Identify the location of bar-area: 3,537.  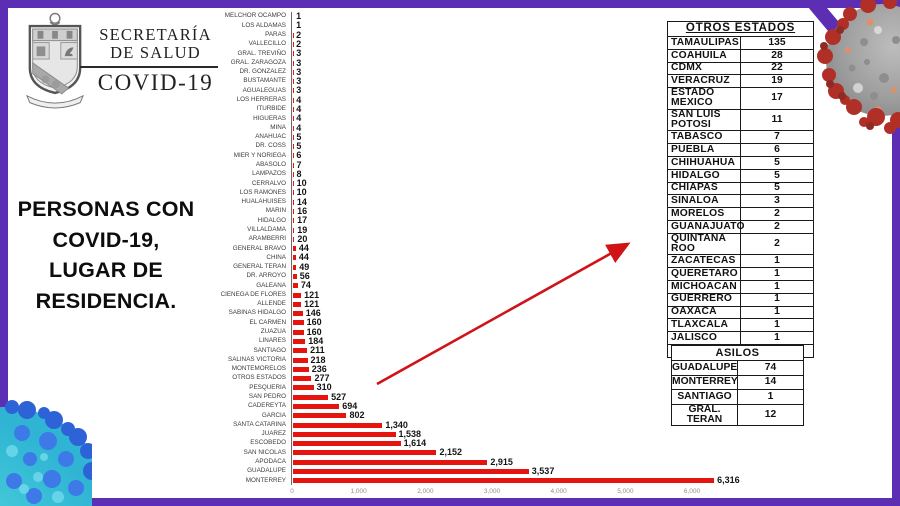
(519, 471).